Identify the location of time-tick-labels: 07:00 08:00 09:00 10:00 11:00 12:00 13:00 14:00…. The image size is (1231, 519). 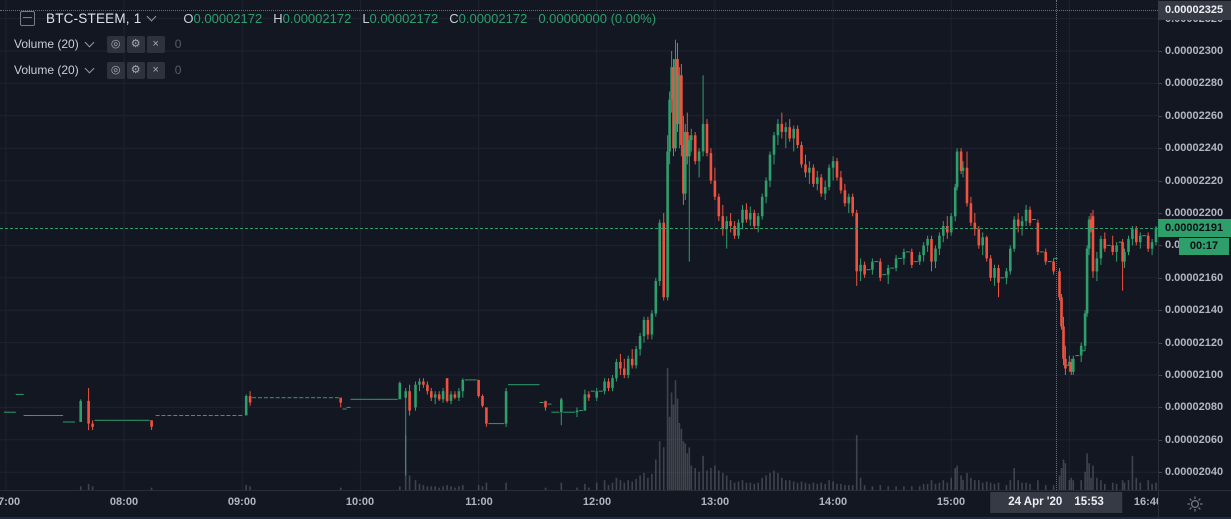
(579, 503).